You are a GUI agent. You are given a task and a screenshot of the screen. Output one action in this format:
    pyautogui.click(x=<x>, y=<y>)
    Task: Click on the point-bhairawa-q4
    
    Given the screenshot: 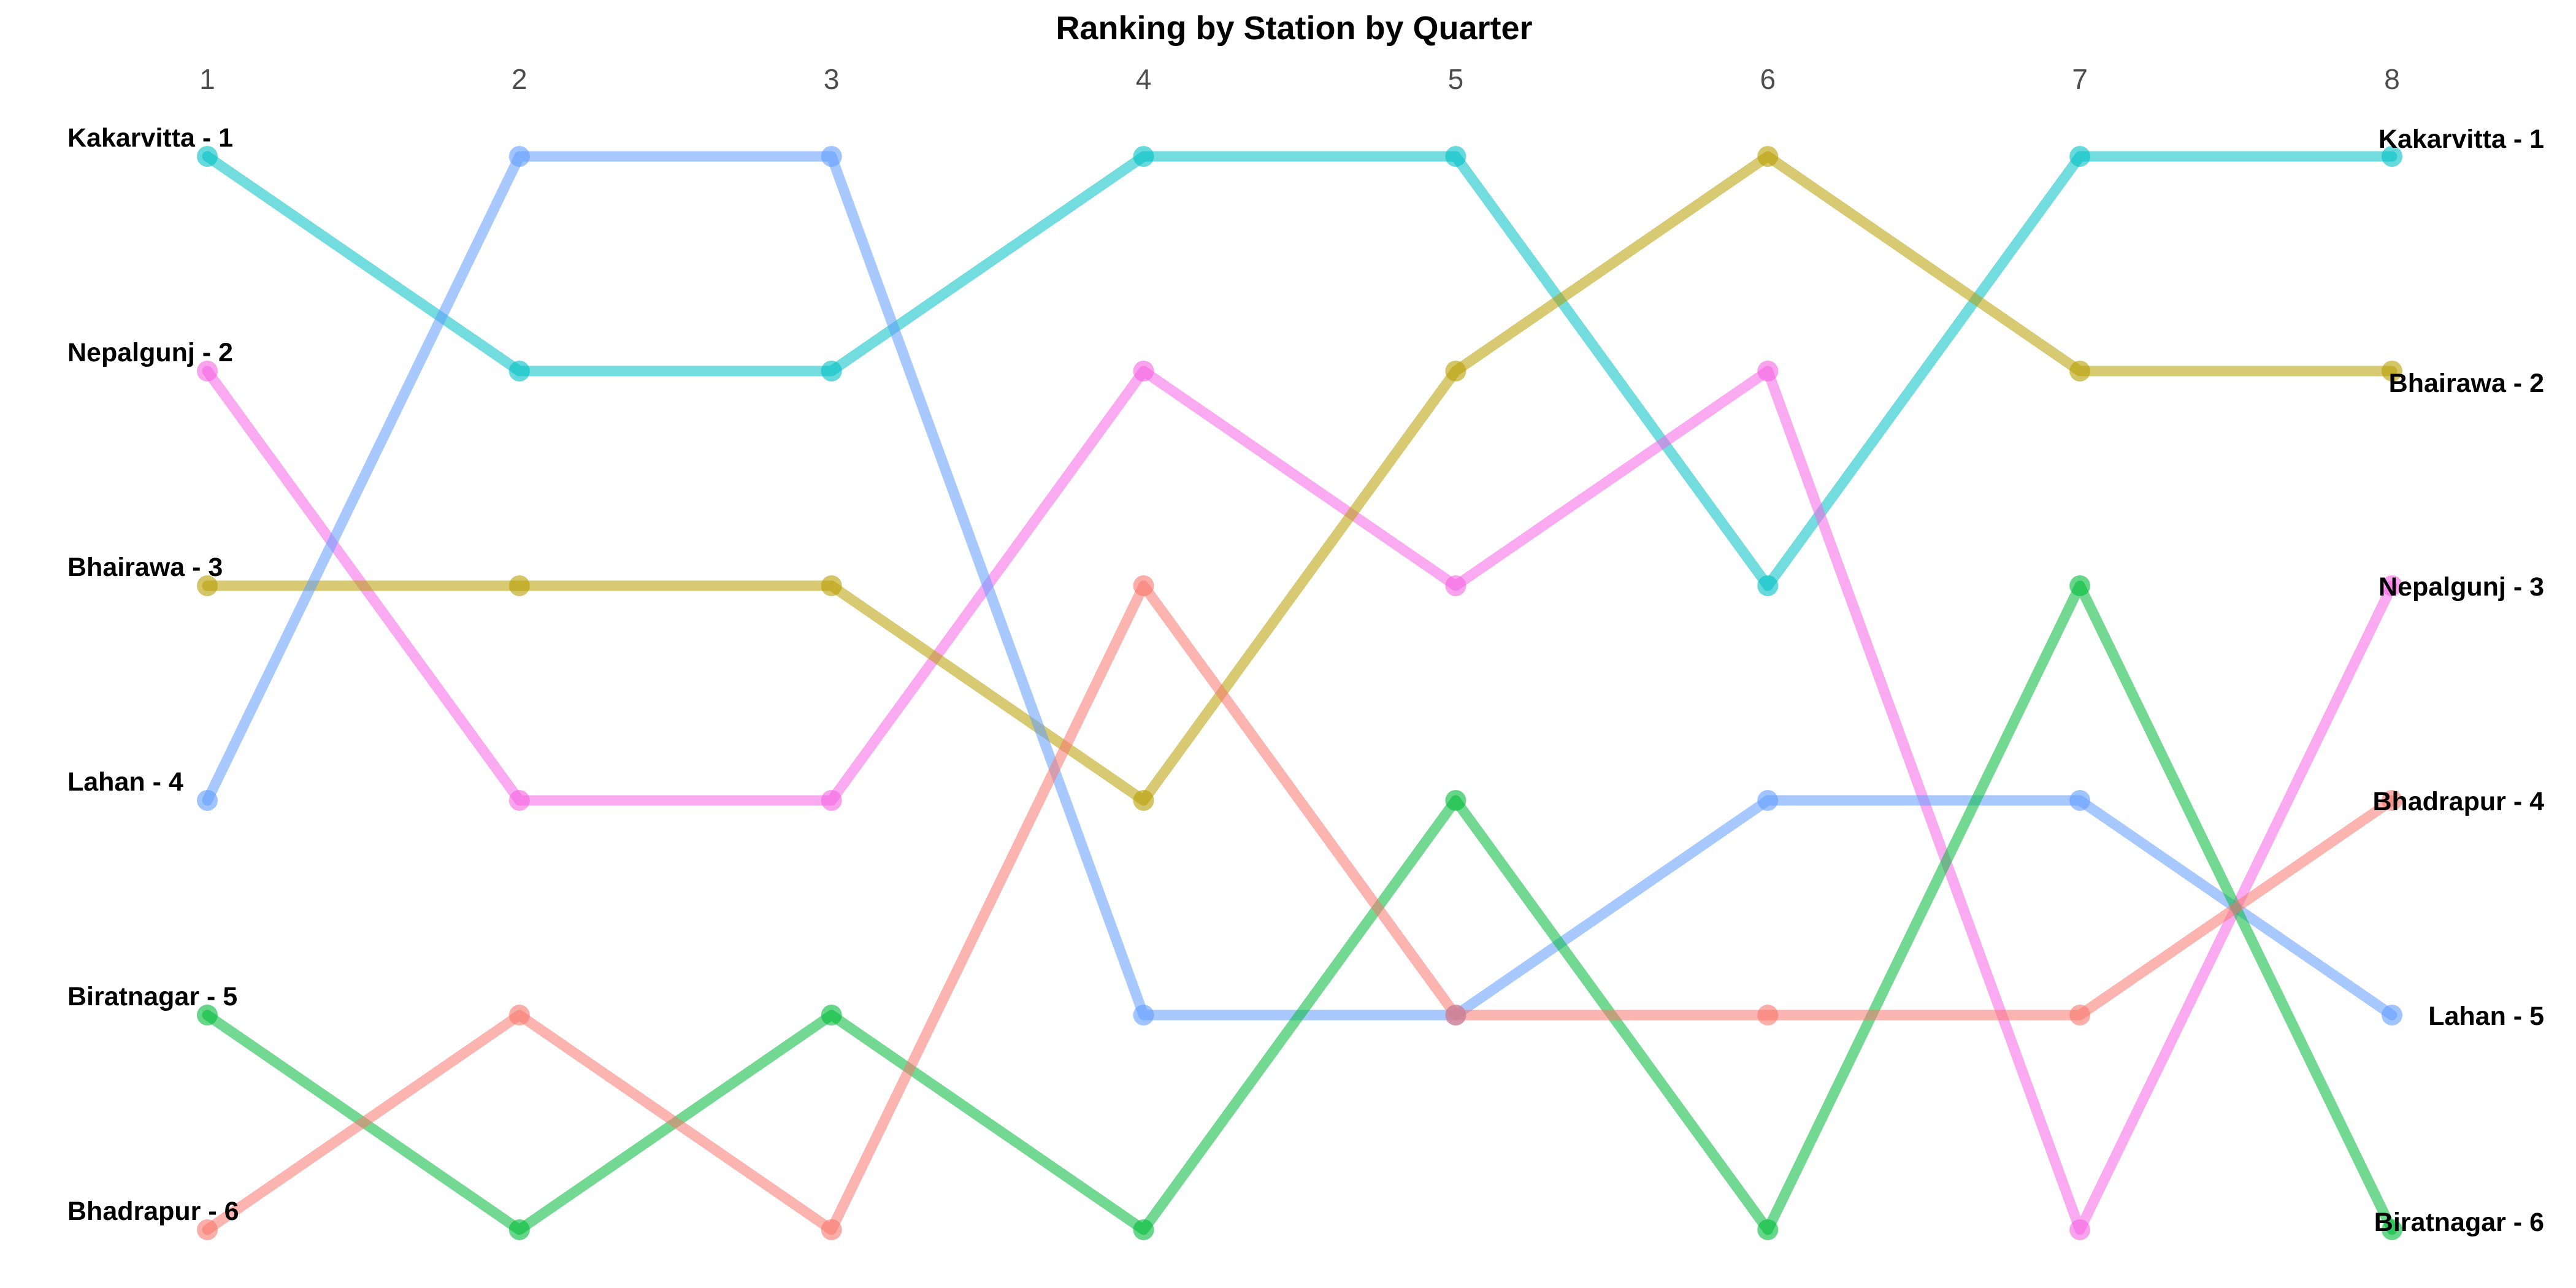 What is the action you would take?
    pyautogui.click(x=1143, y=800)
    